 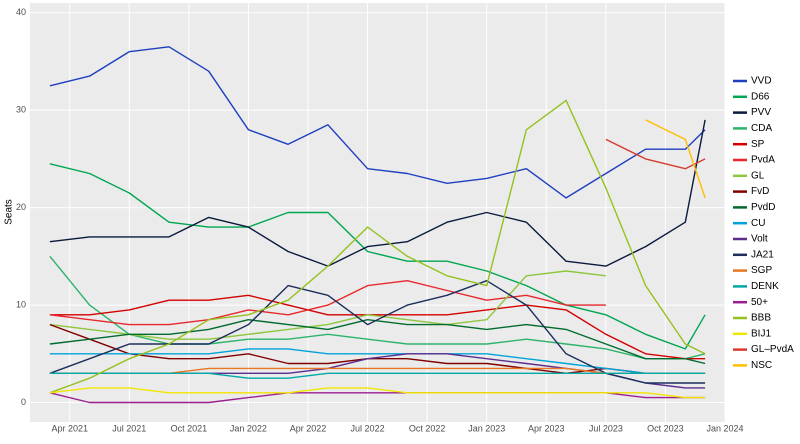 What do you see at coordinates (759, 302) in the screenshot?
I see `legend-label: 50+` at bounding box center [759, 302].